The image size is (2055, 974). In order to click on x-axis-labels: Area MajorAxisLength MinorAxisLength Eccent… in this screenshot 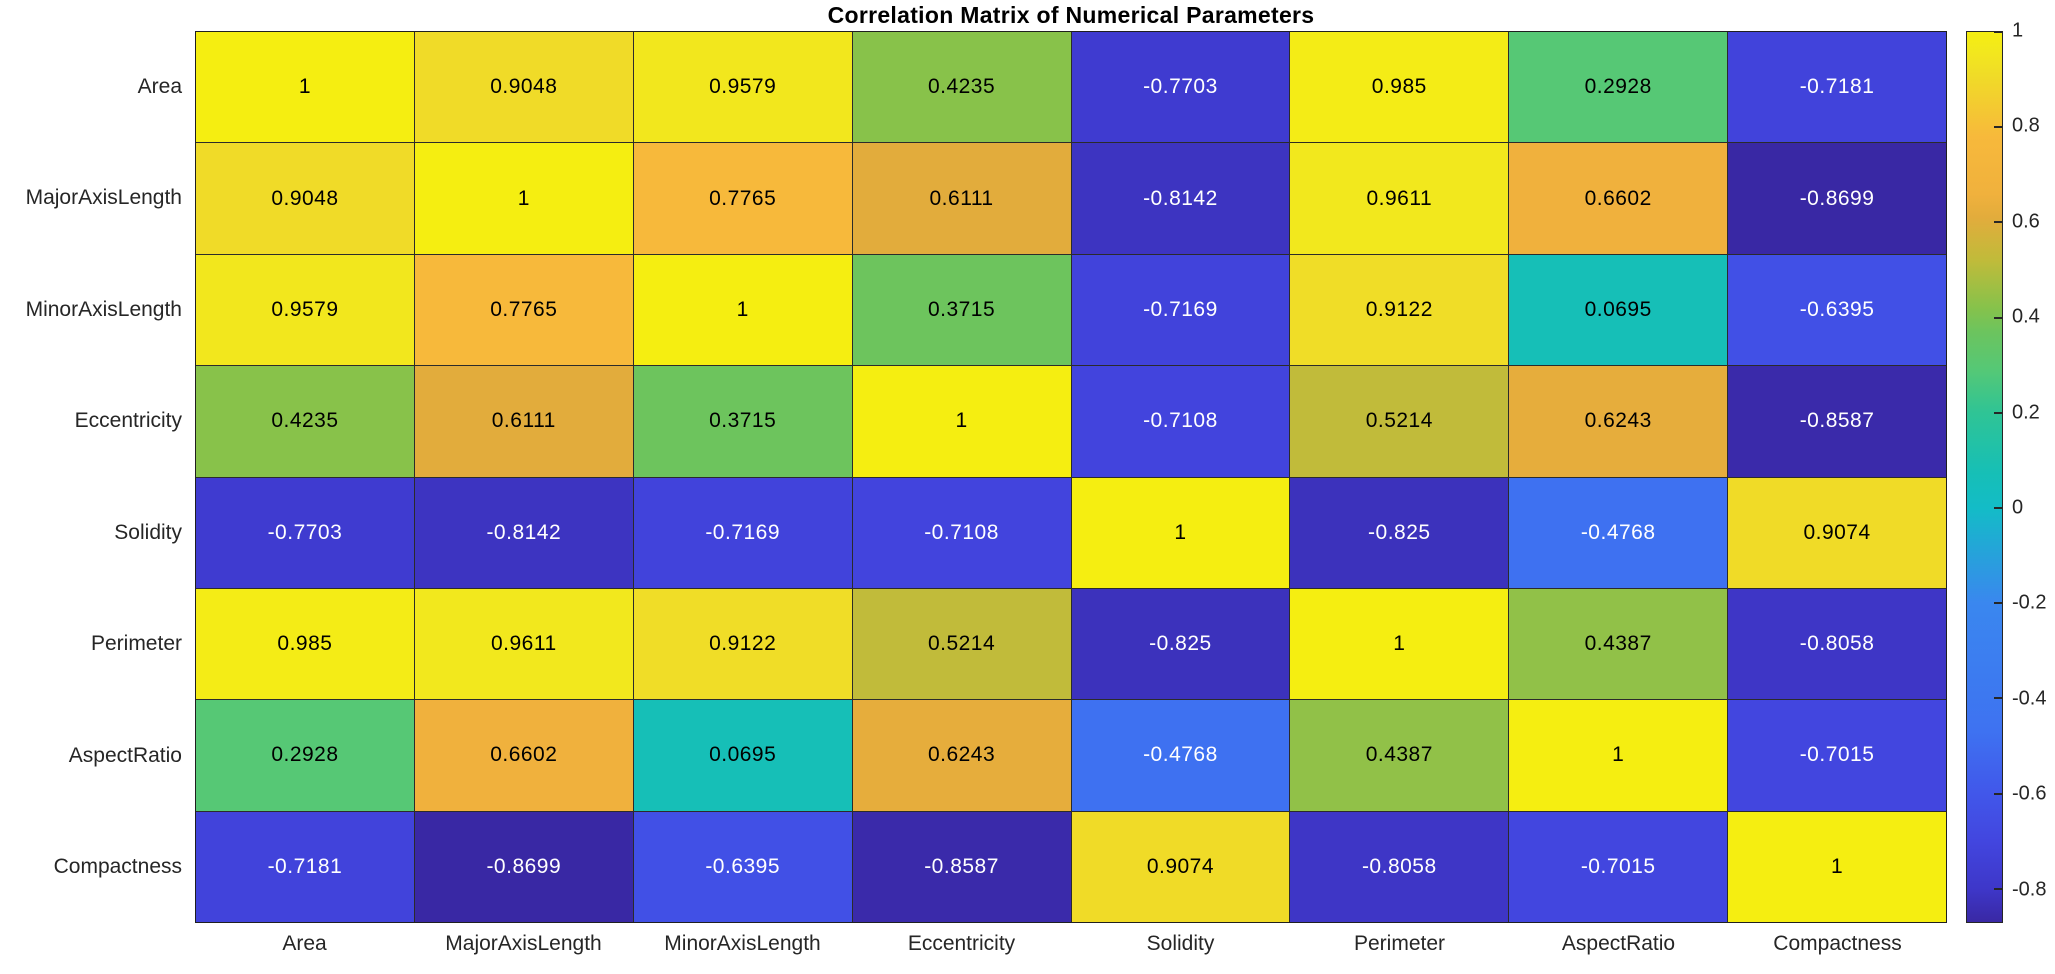, I will do `click(1071, 947)`.